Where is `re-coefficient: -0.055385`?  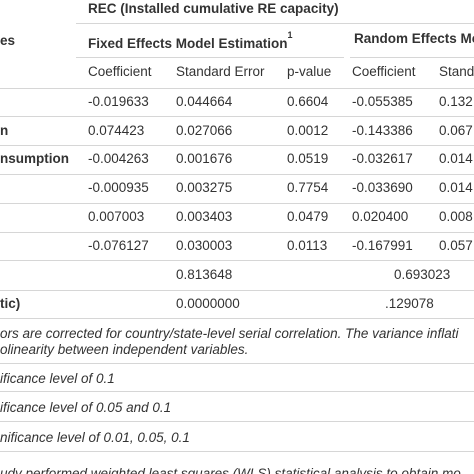
re-coefficient: -0.055385 is located at coordinates (382, 101).